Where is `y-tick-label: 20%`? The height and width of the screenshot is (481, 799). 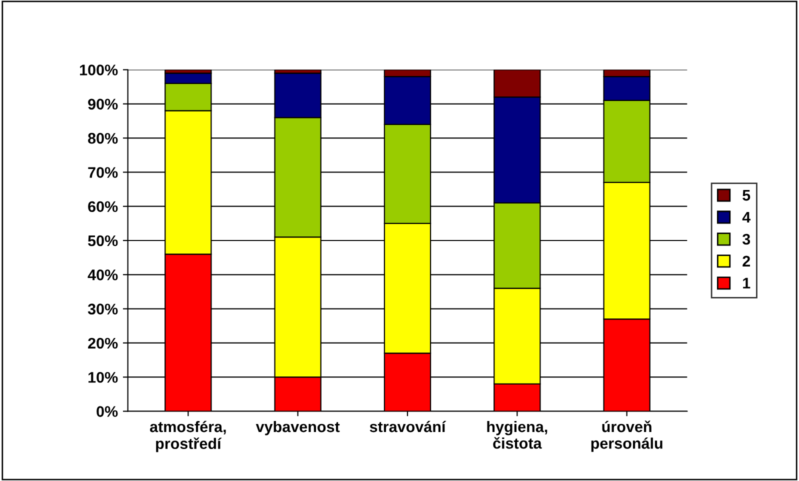
y-tick-label: 20% is located at coordinates (103, 343).